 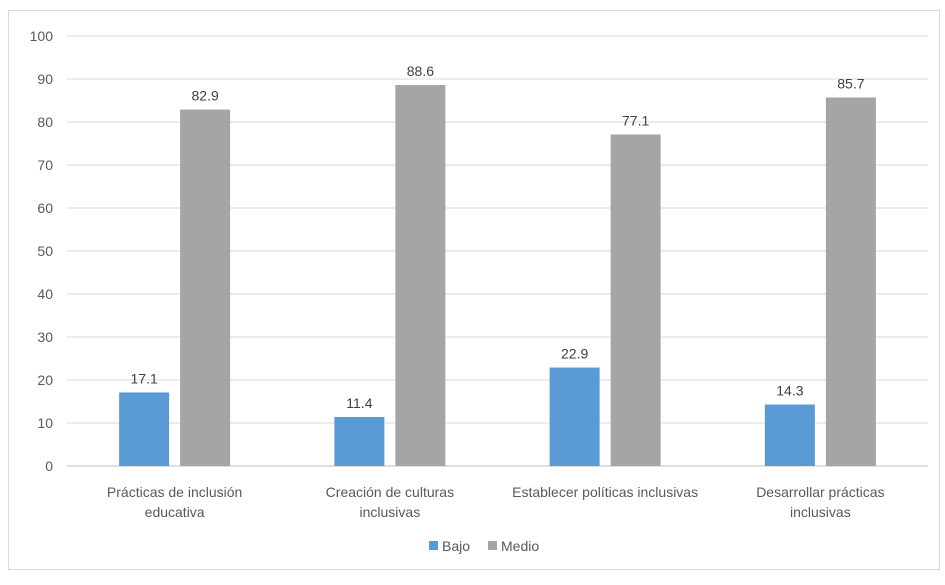 I want to click on y-tick-label: 30, so click(x=45, y=337).